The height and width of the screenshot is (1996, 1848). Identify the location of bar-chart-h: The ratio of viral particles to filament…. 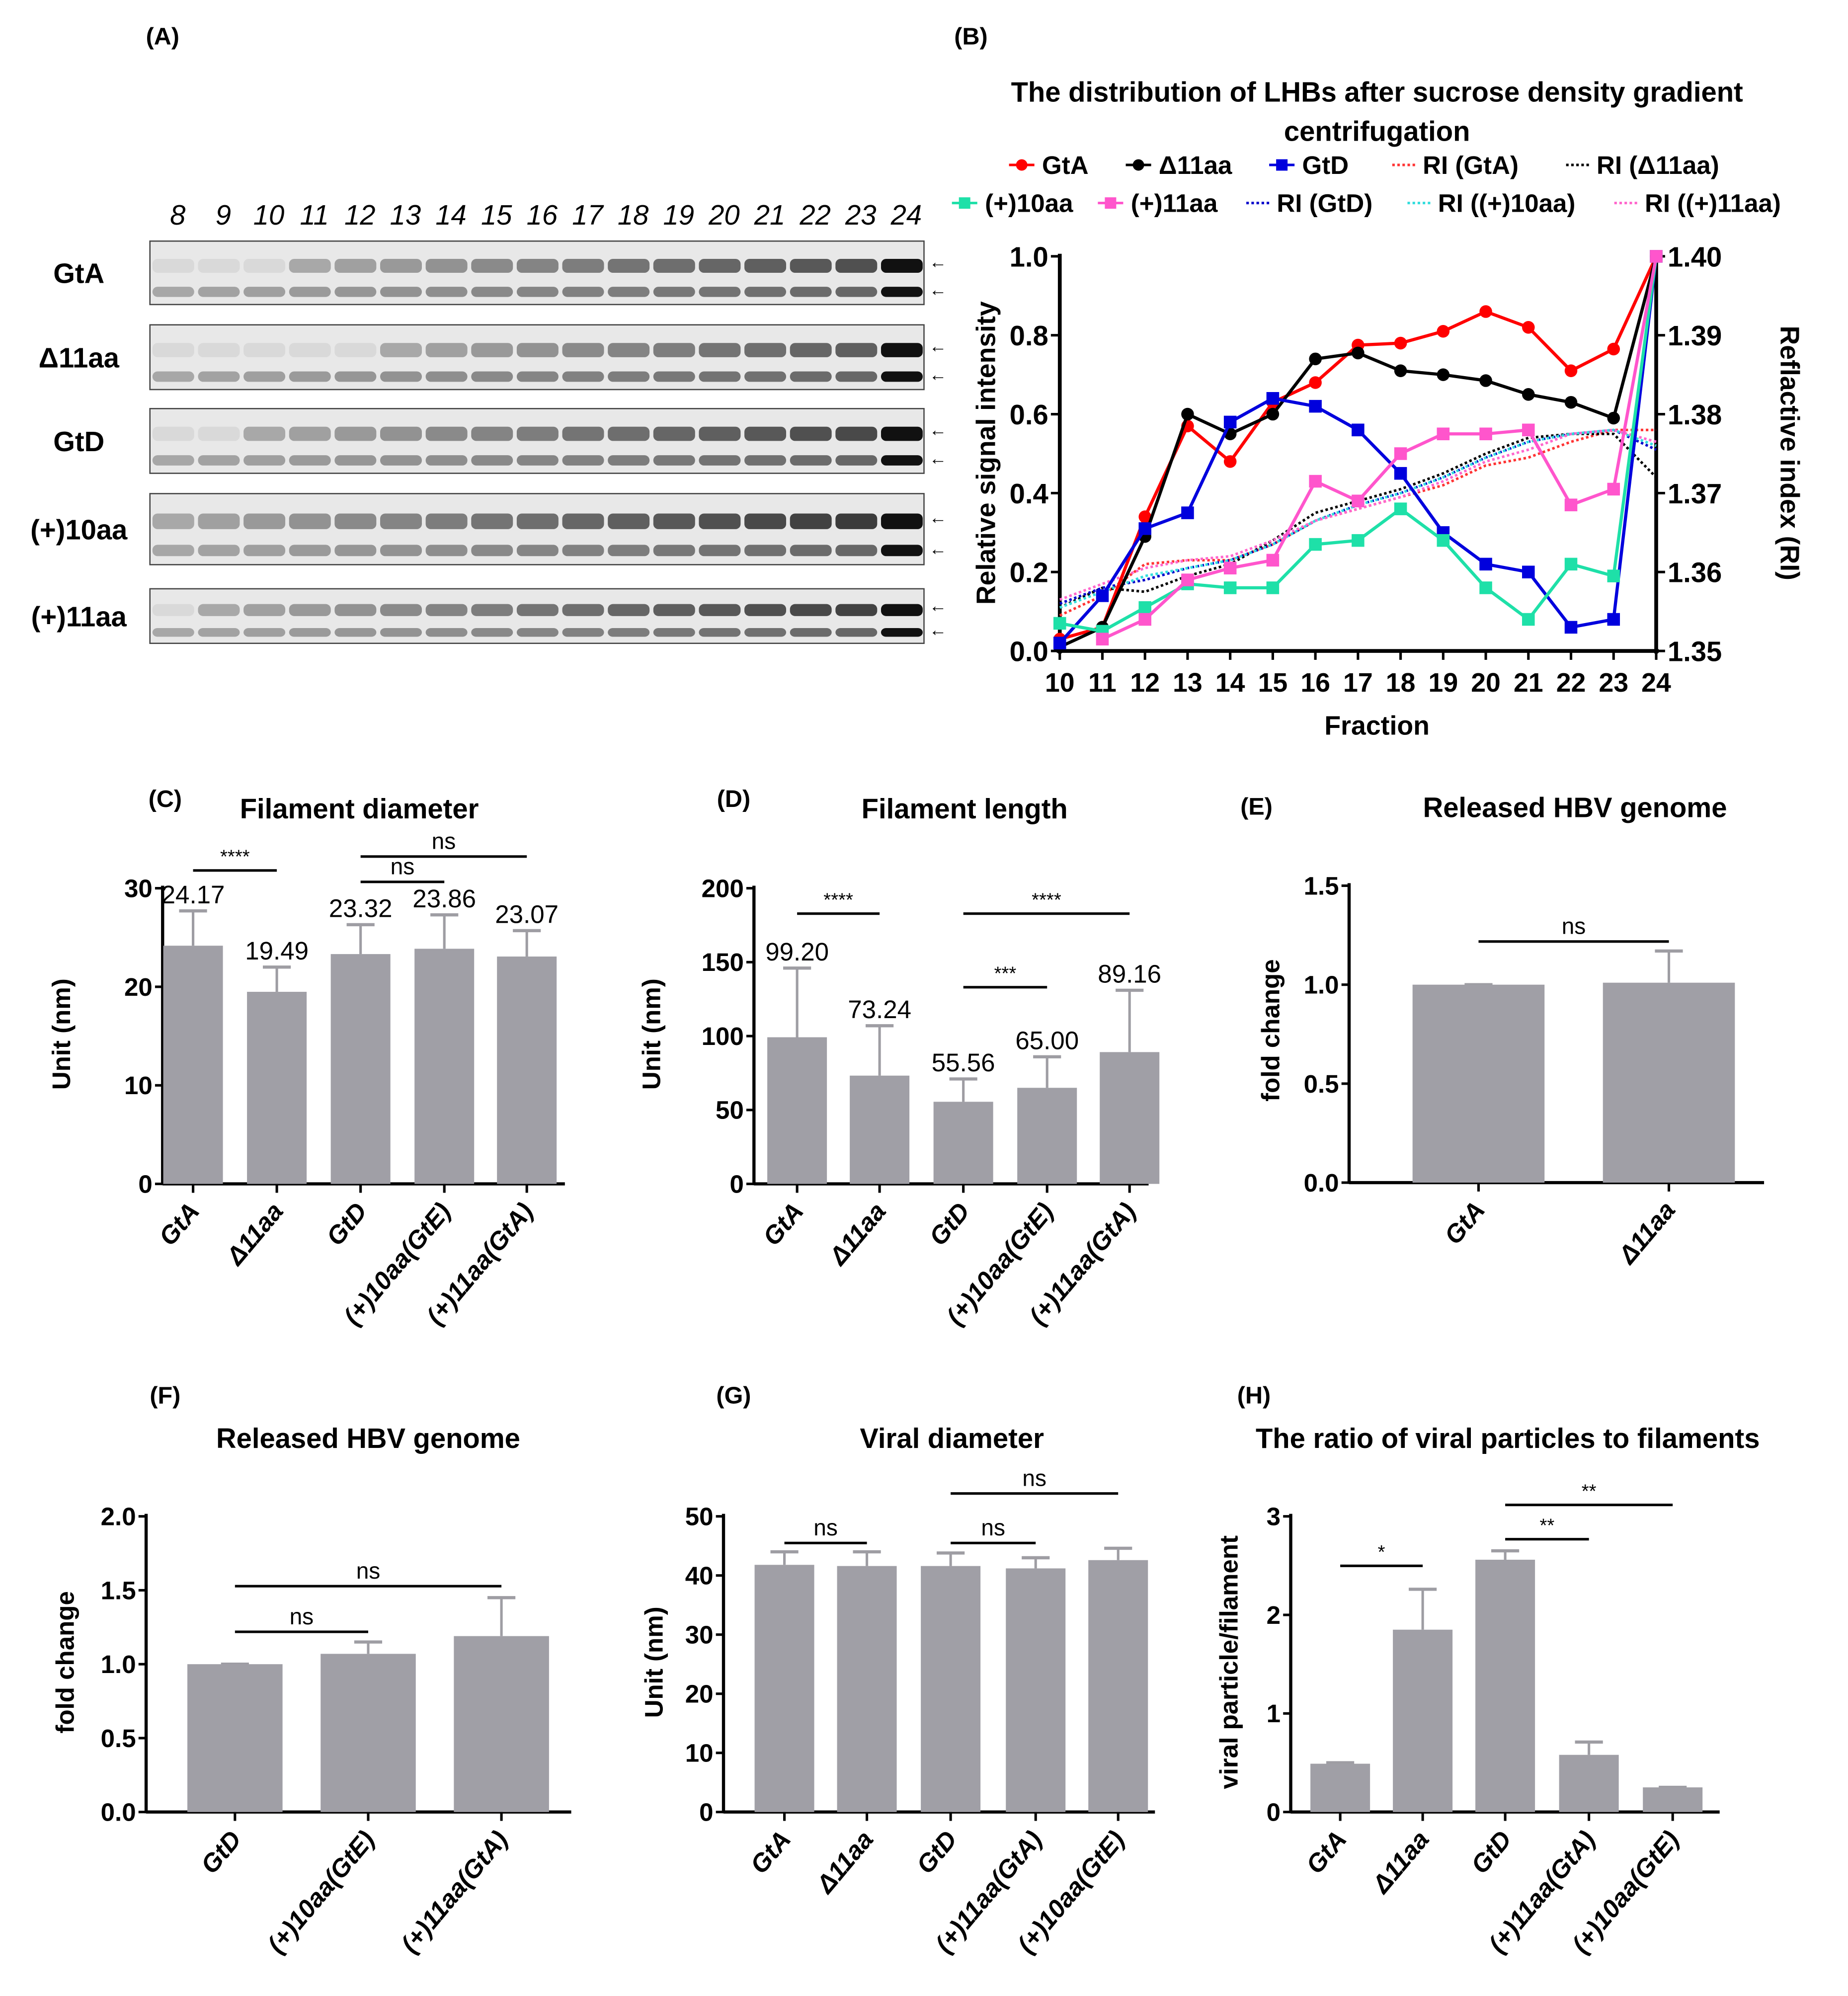
(1487, 1691).